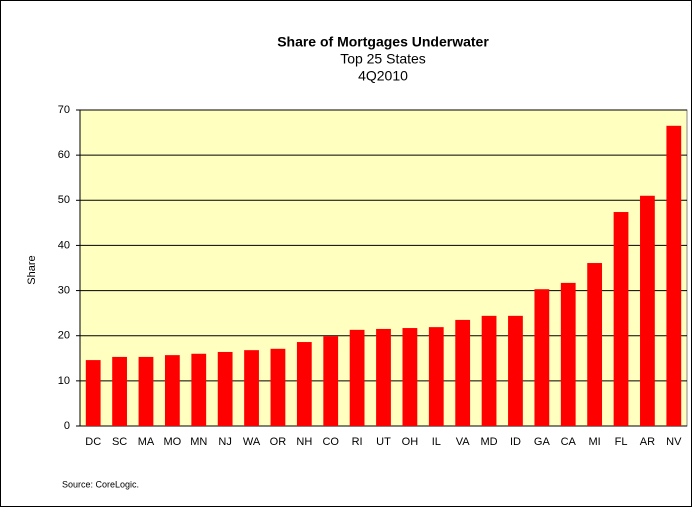 The height and width of the screenshot is (508, 693). Describe the element at coordinates (64, 110) in the screenshot. I see `y-tick-label: 70` at that location.